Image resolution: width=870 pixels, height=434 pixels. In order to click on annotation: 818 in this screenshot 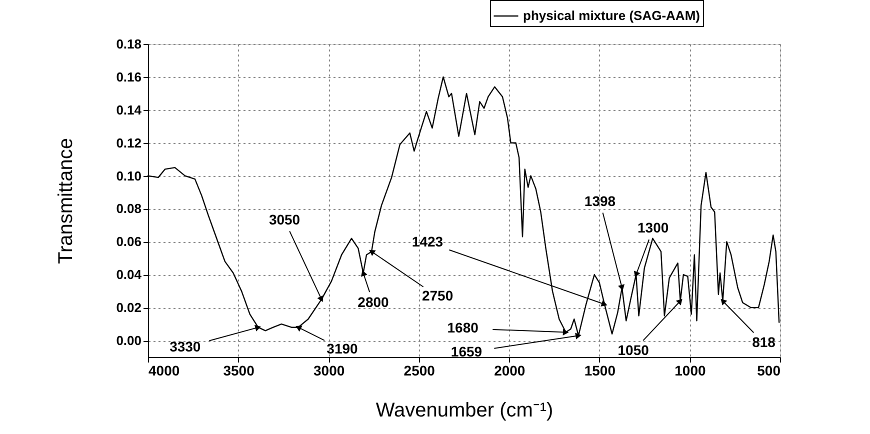, I will do `click(764, 342)`.